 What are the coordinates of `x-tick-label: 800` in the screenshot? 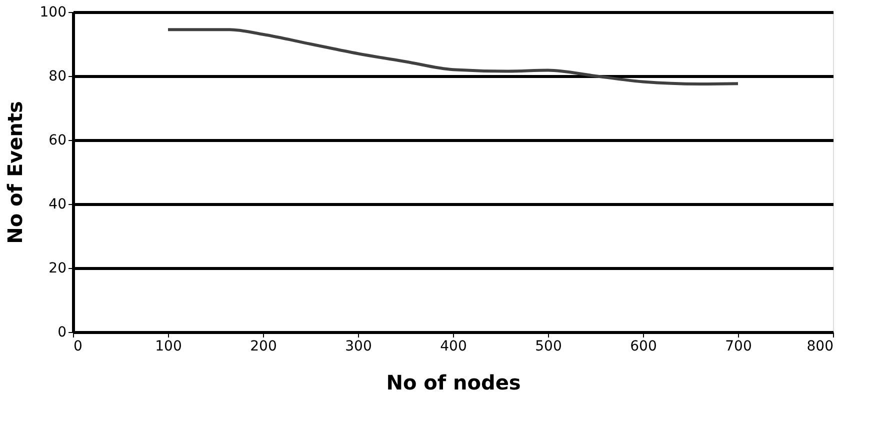 It's located at (820, 346).